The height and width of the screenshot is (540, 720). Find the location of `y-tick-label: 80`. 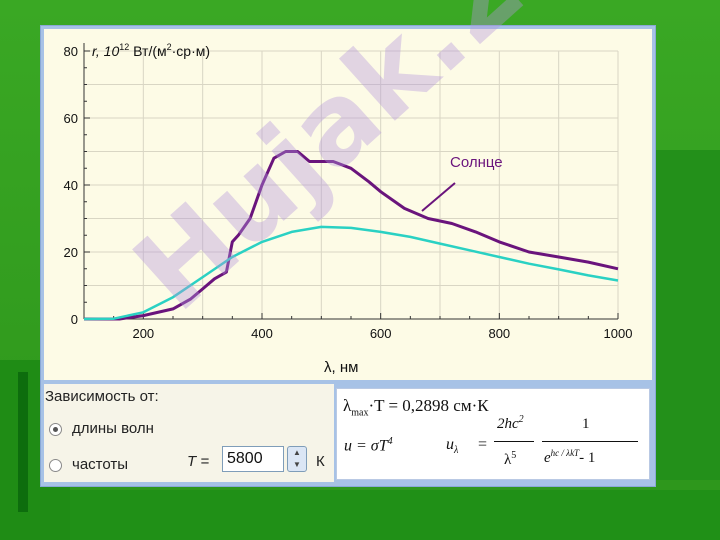

y-tick-label: 80 is located at coordinates (71, 51).